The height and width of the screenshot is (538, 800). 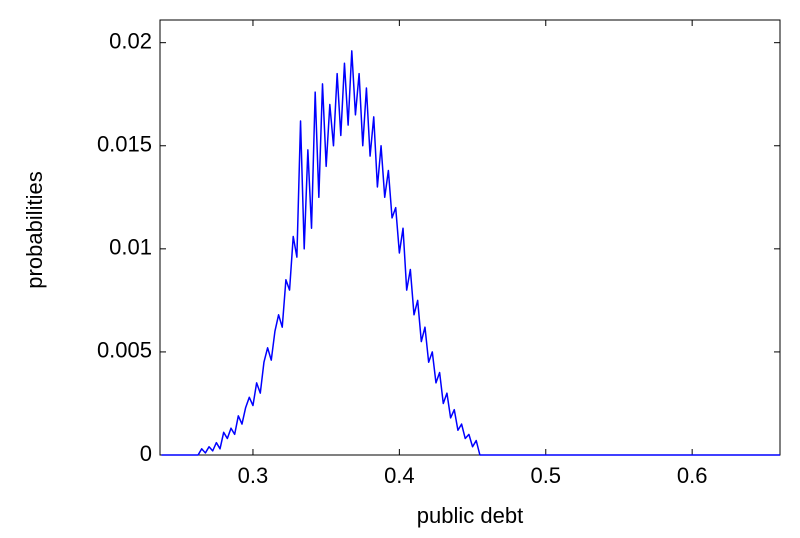 What do you see at coordinates (399, 475) in the screenshot?
I see `x-tick-label: 0.4` at bounding box center [399, 475].